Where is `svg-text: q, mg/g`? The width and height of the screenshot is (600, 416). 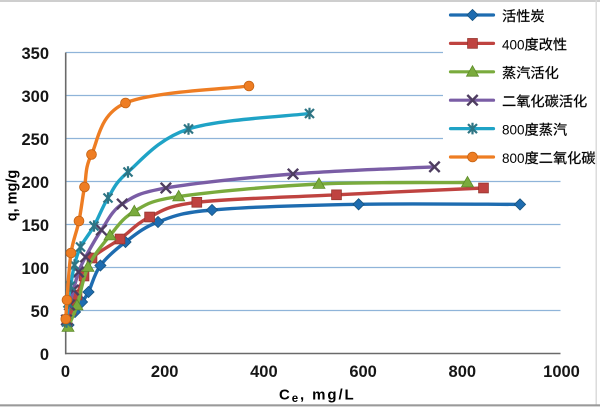
svg-text: q, mg/g is located at coordinates (13, 196).